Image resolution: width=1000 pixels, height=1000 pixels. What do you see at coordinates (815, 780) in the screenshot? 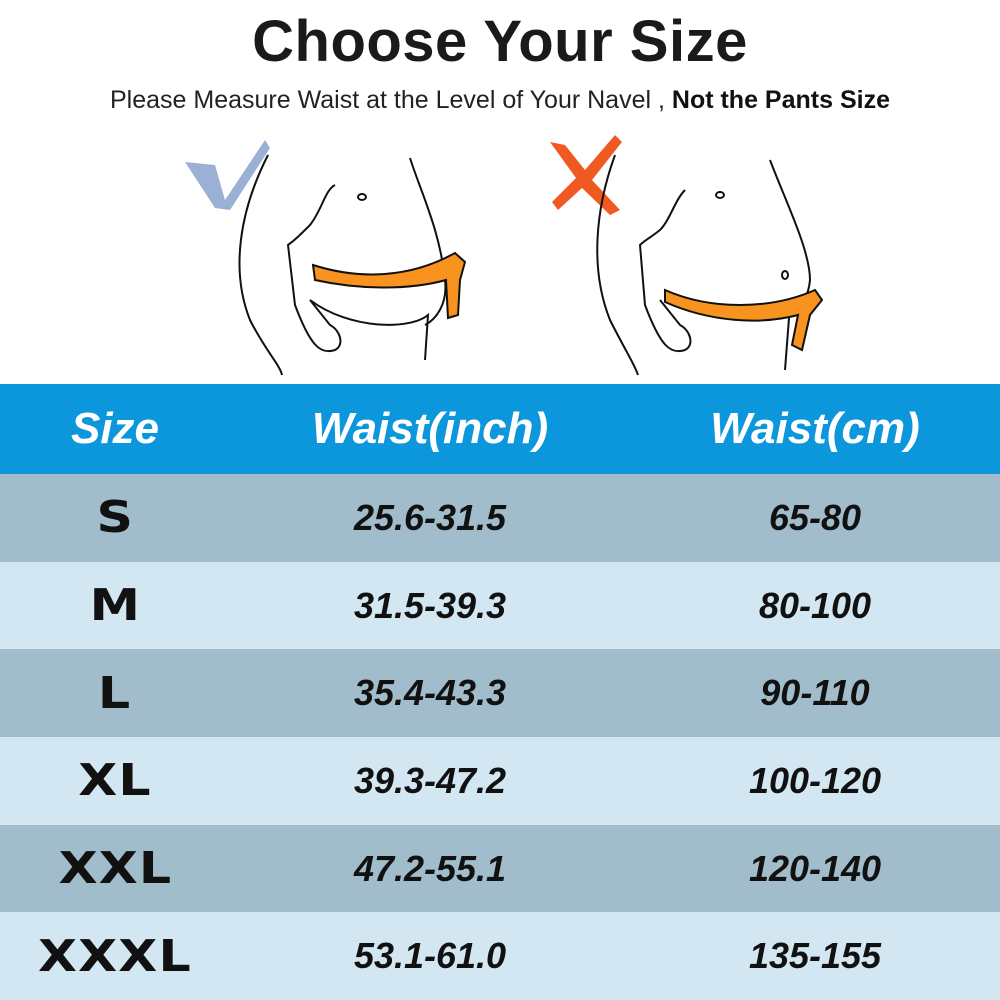
I see `waist-cm-value: 100-120` at bounding box center [815, 780].